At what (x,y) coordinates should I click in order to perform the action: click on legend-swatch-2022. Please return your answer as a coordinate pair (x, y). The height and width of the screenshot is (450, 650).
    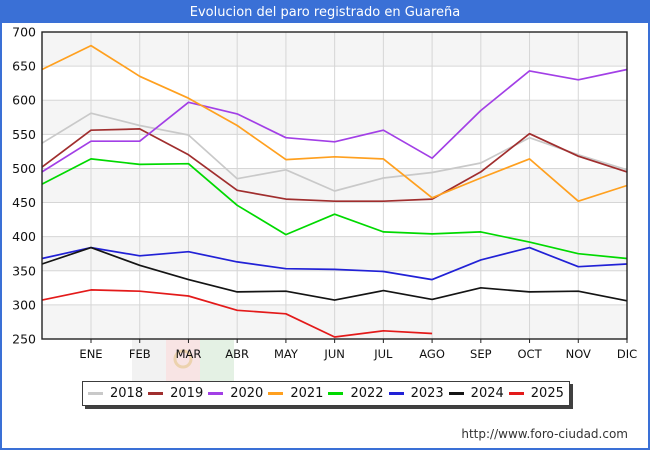
    Looking at the image, I should click on (336, 393).